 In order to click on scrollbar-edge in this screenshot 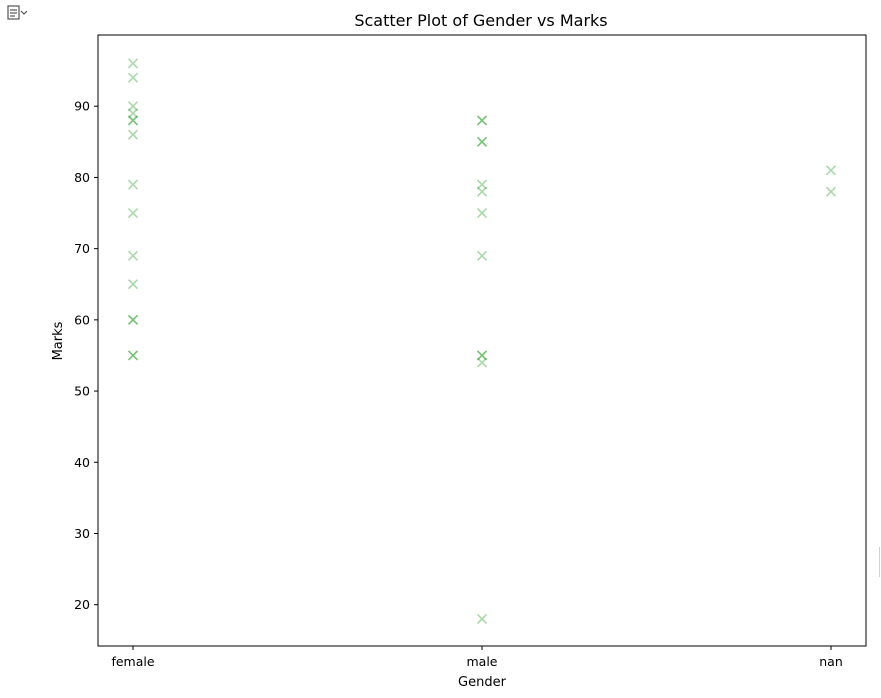, I will do `click(879, 562)`.